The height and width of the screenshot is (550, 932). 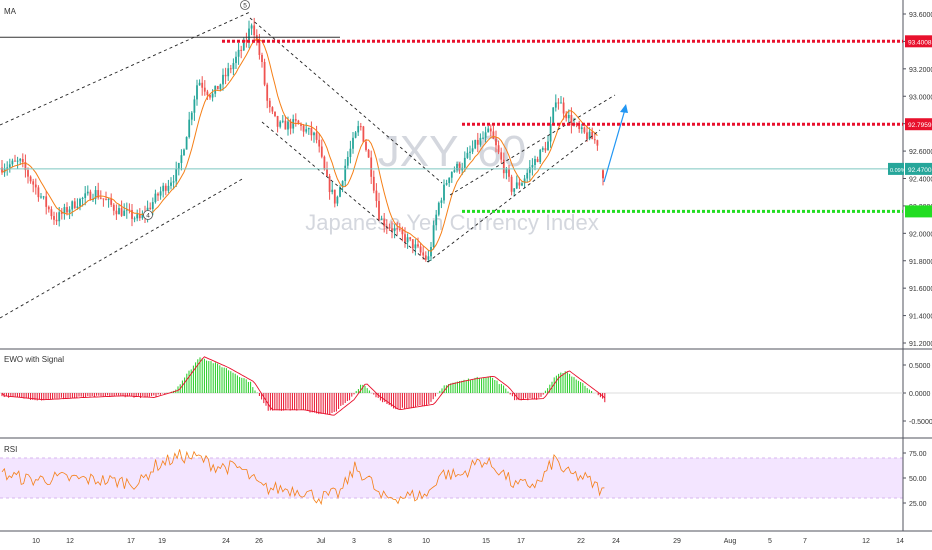 I want to click on rsi-line, so click(x=303, y=477).